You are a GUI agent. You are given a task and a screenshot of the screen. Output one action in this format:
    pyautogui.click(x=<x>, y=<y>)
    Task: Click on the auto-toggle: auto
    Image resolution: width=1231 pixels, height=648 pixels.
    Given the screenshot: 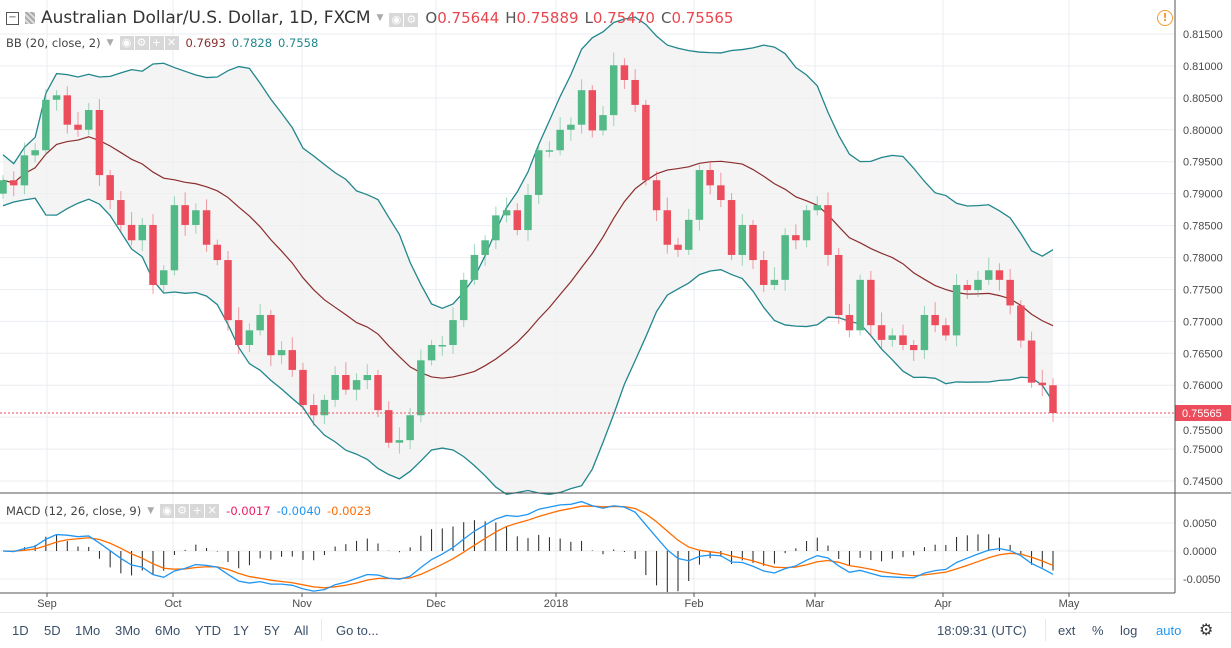 What is the action you would take?
    pyautogui.click(x=1169, y=630)
    